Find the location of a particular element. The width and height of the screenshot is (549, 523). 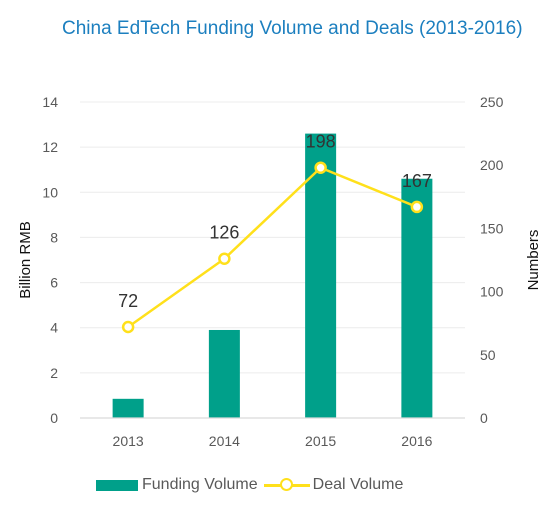

y-right-tick-label: 200 is located at coordinates (492, 165).